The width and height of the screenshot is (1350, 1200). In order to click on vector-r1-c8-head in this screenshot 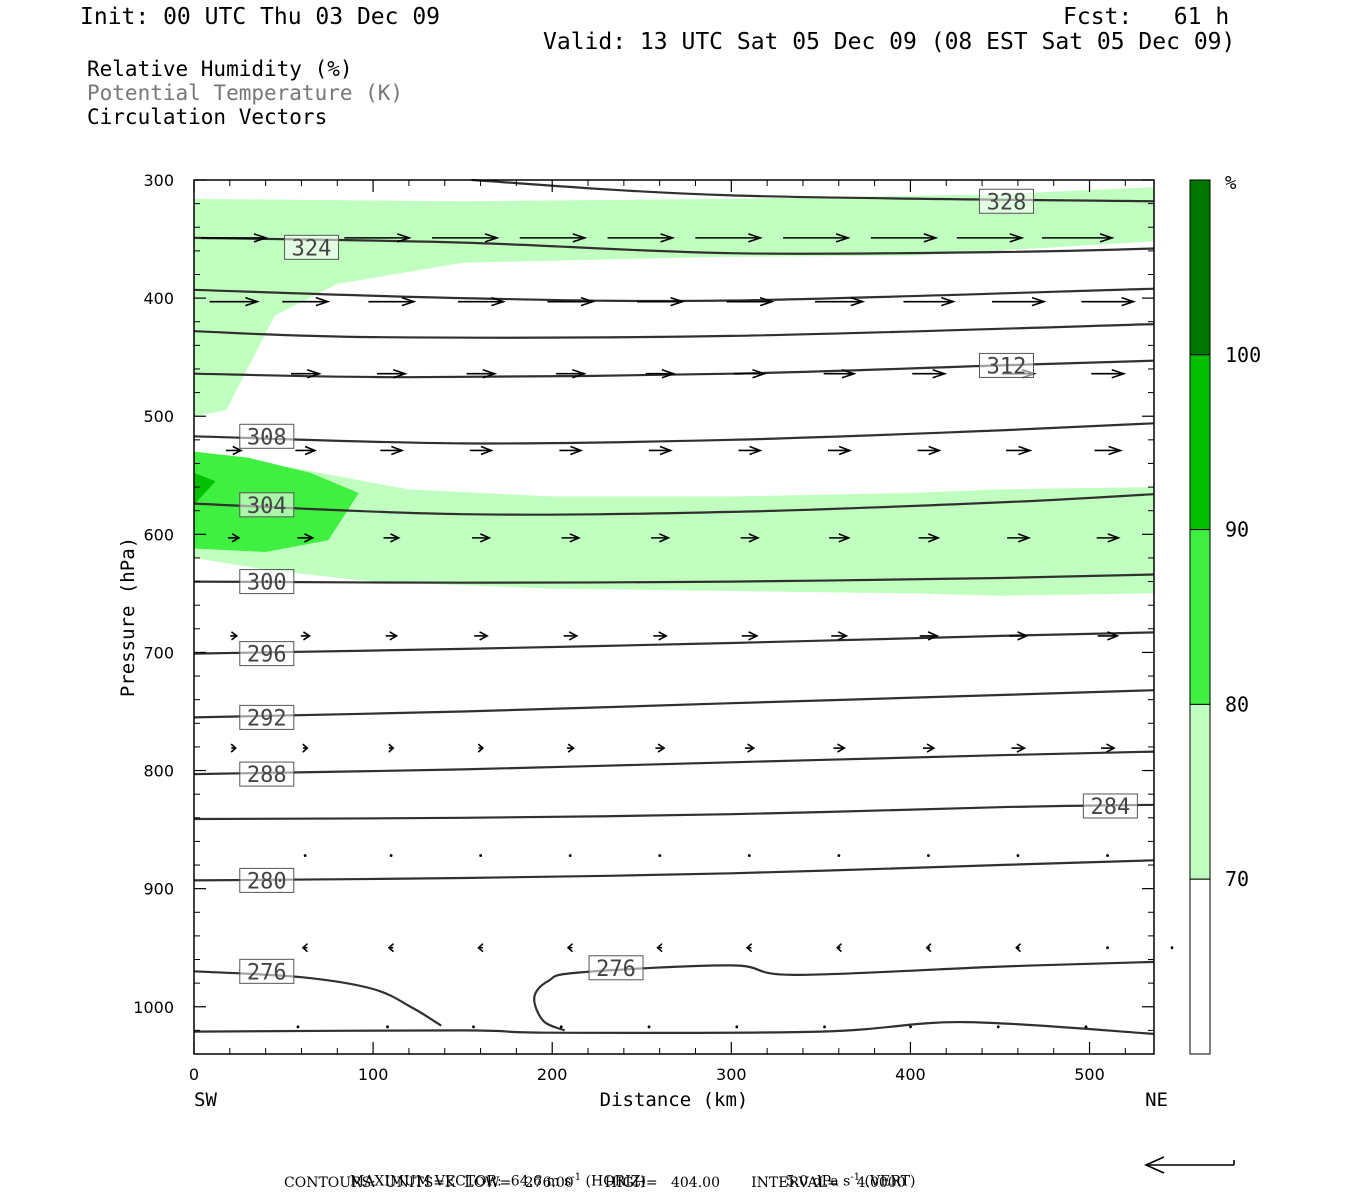, I will do `click(948, 301)`.